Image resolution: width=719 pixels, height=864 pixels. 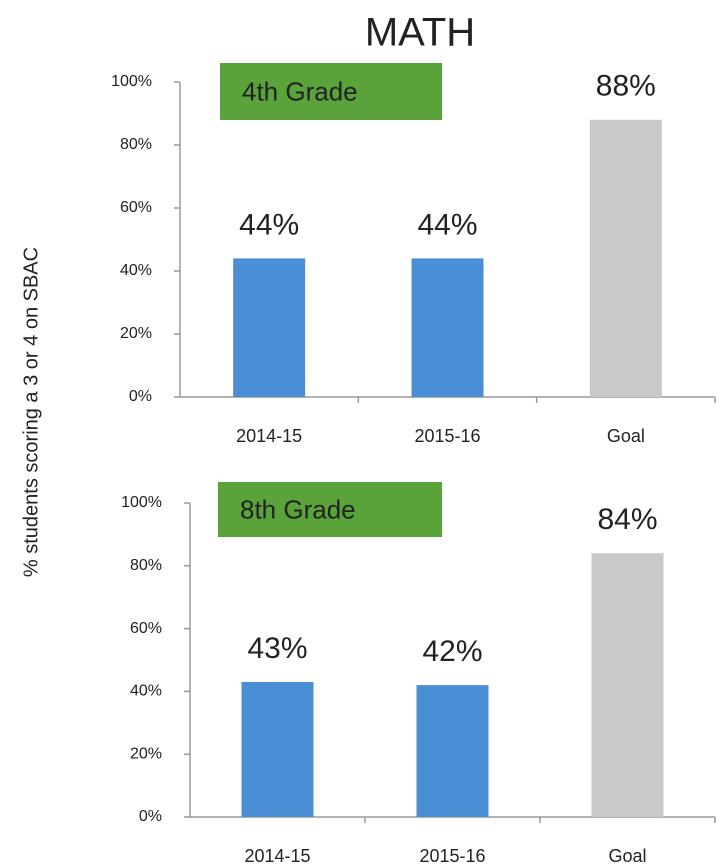 What do you see at coordinates (626, 86) in the screenshot?
I see `value-label: 88%` at bounding box center [626, 86].